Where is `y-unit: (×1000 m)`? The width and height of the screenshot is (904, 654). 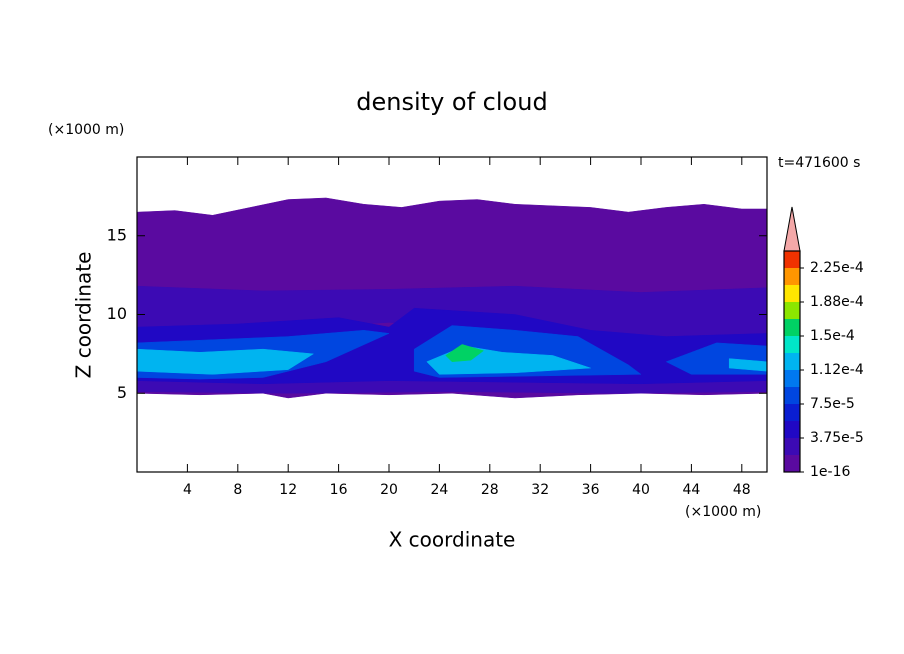 y-unit: (×1000 m) is located at coordinates (86, 130).